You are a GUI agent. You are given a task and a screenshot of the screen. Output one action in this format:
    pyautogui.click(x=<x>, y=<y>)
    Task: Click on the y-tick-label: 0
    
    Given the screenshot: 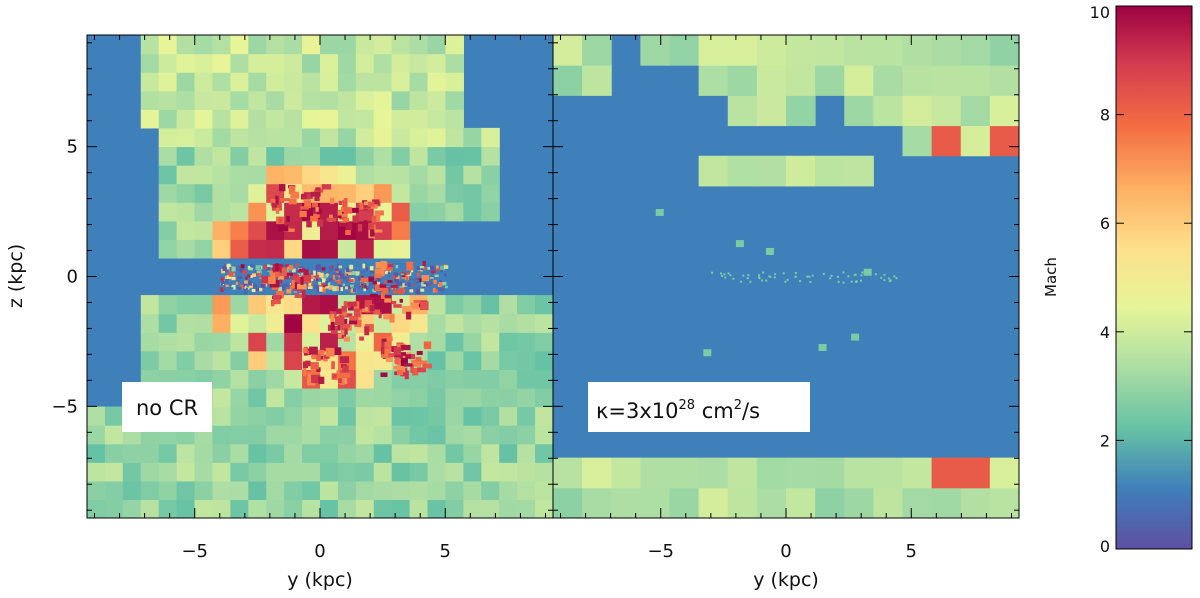 What is the action you would take?
    pyautogui.click(x=72, y=277)
    